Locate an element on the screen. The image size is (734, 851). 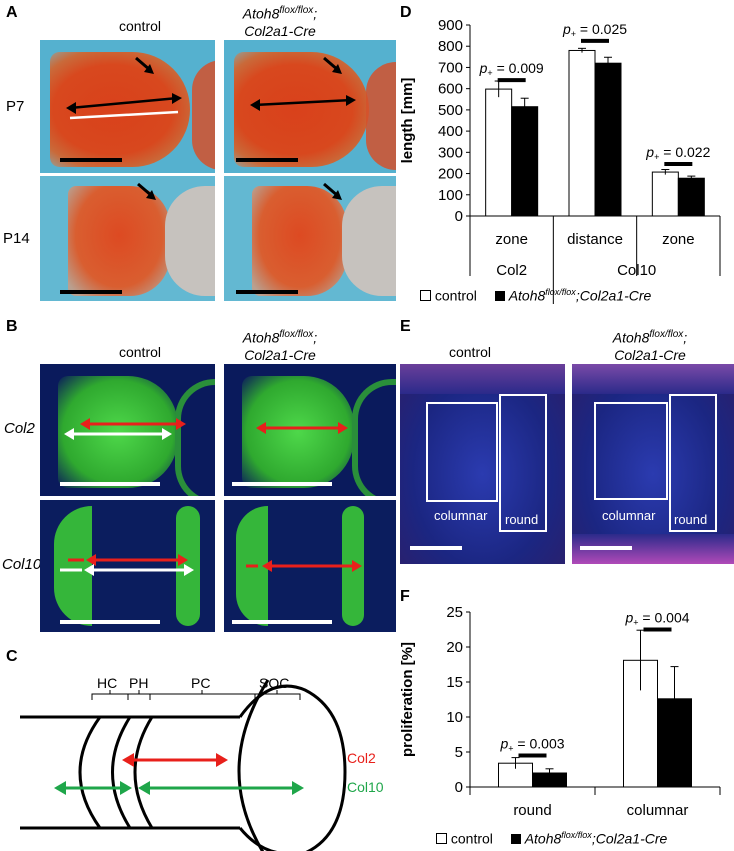
p-value-label: p+ = 0.003 is located at coordinates (531, 745).